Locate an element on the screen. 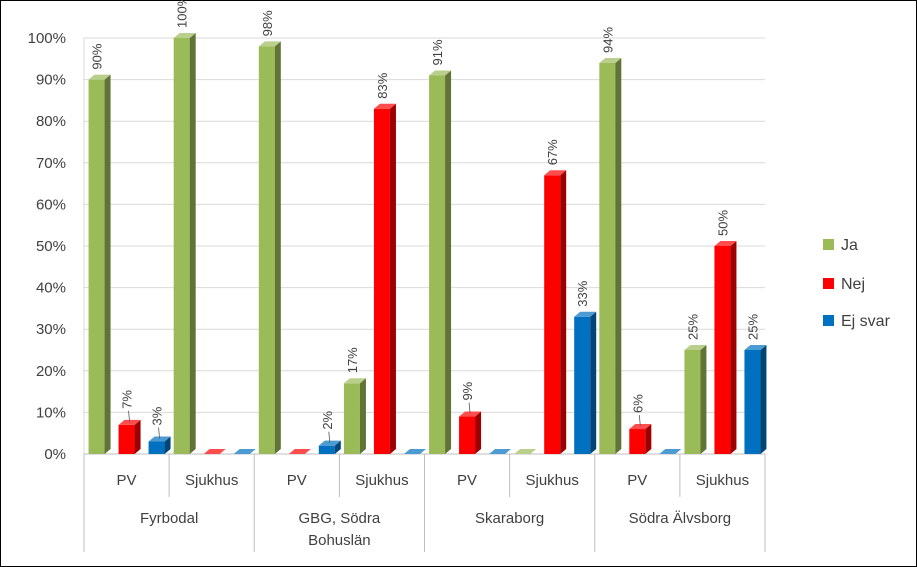 This screenshot has height=567, width=917. y-tick-label: 50% is located at coordinates (51, 246).